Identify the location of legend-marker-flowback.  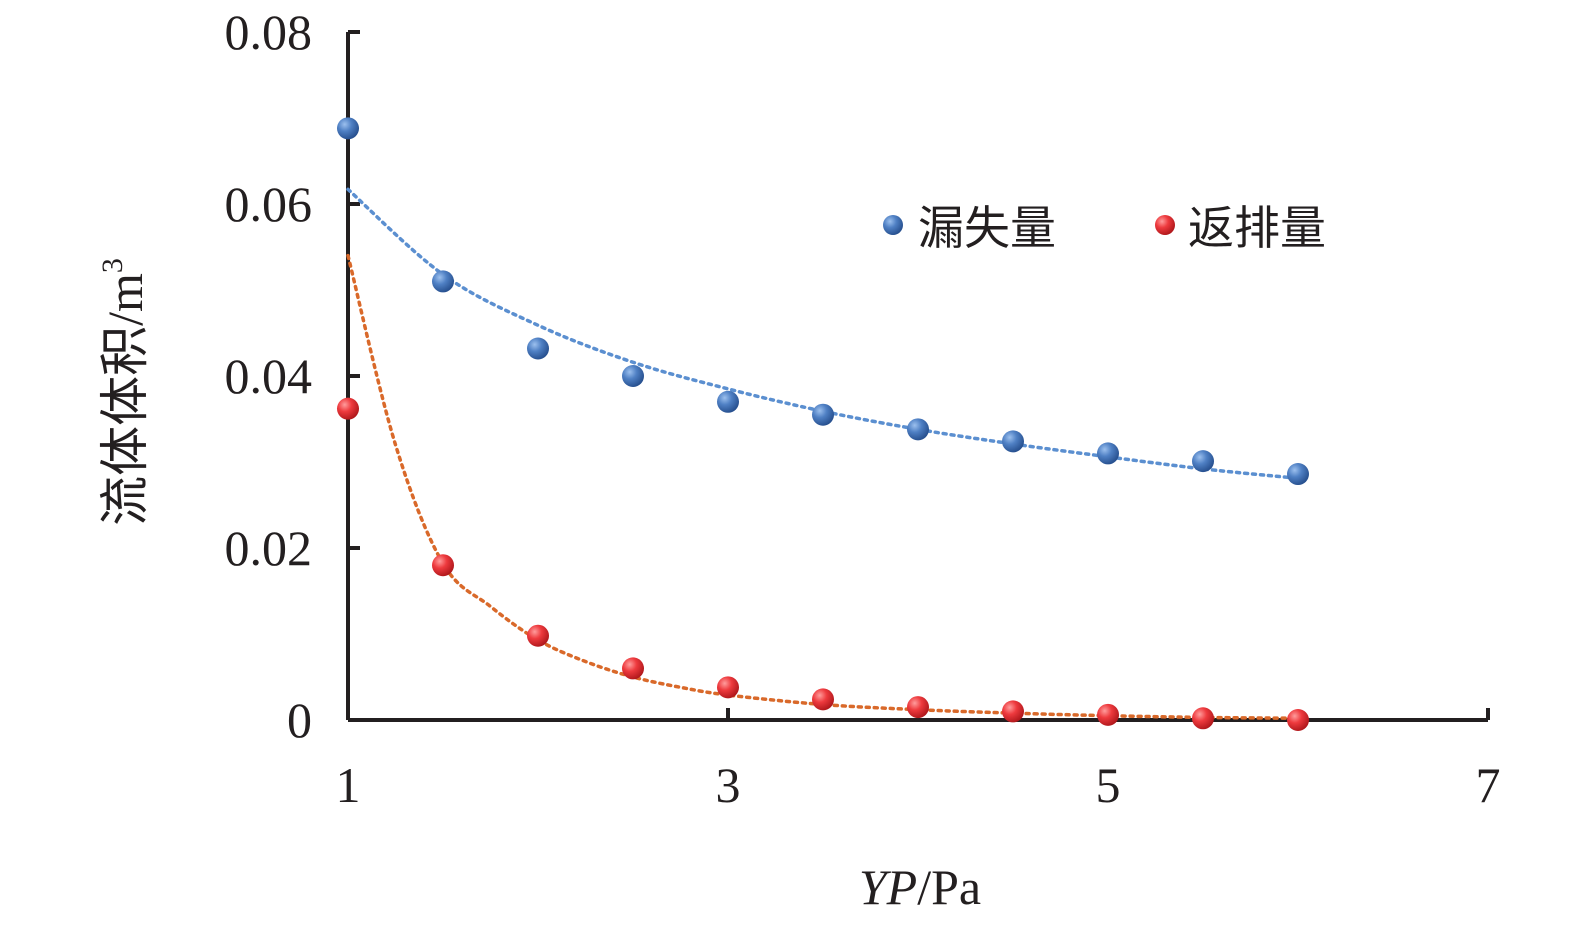
(1165, 225).